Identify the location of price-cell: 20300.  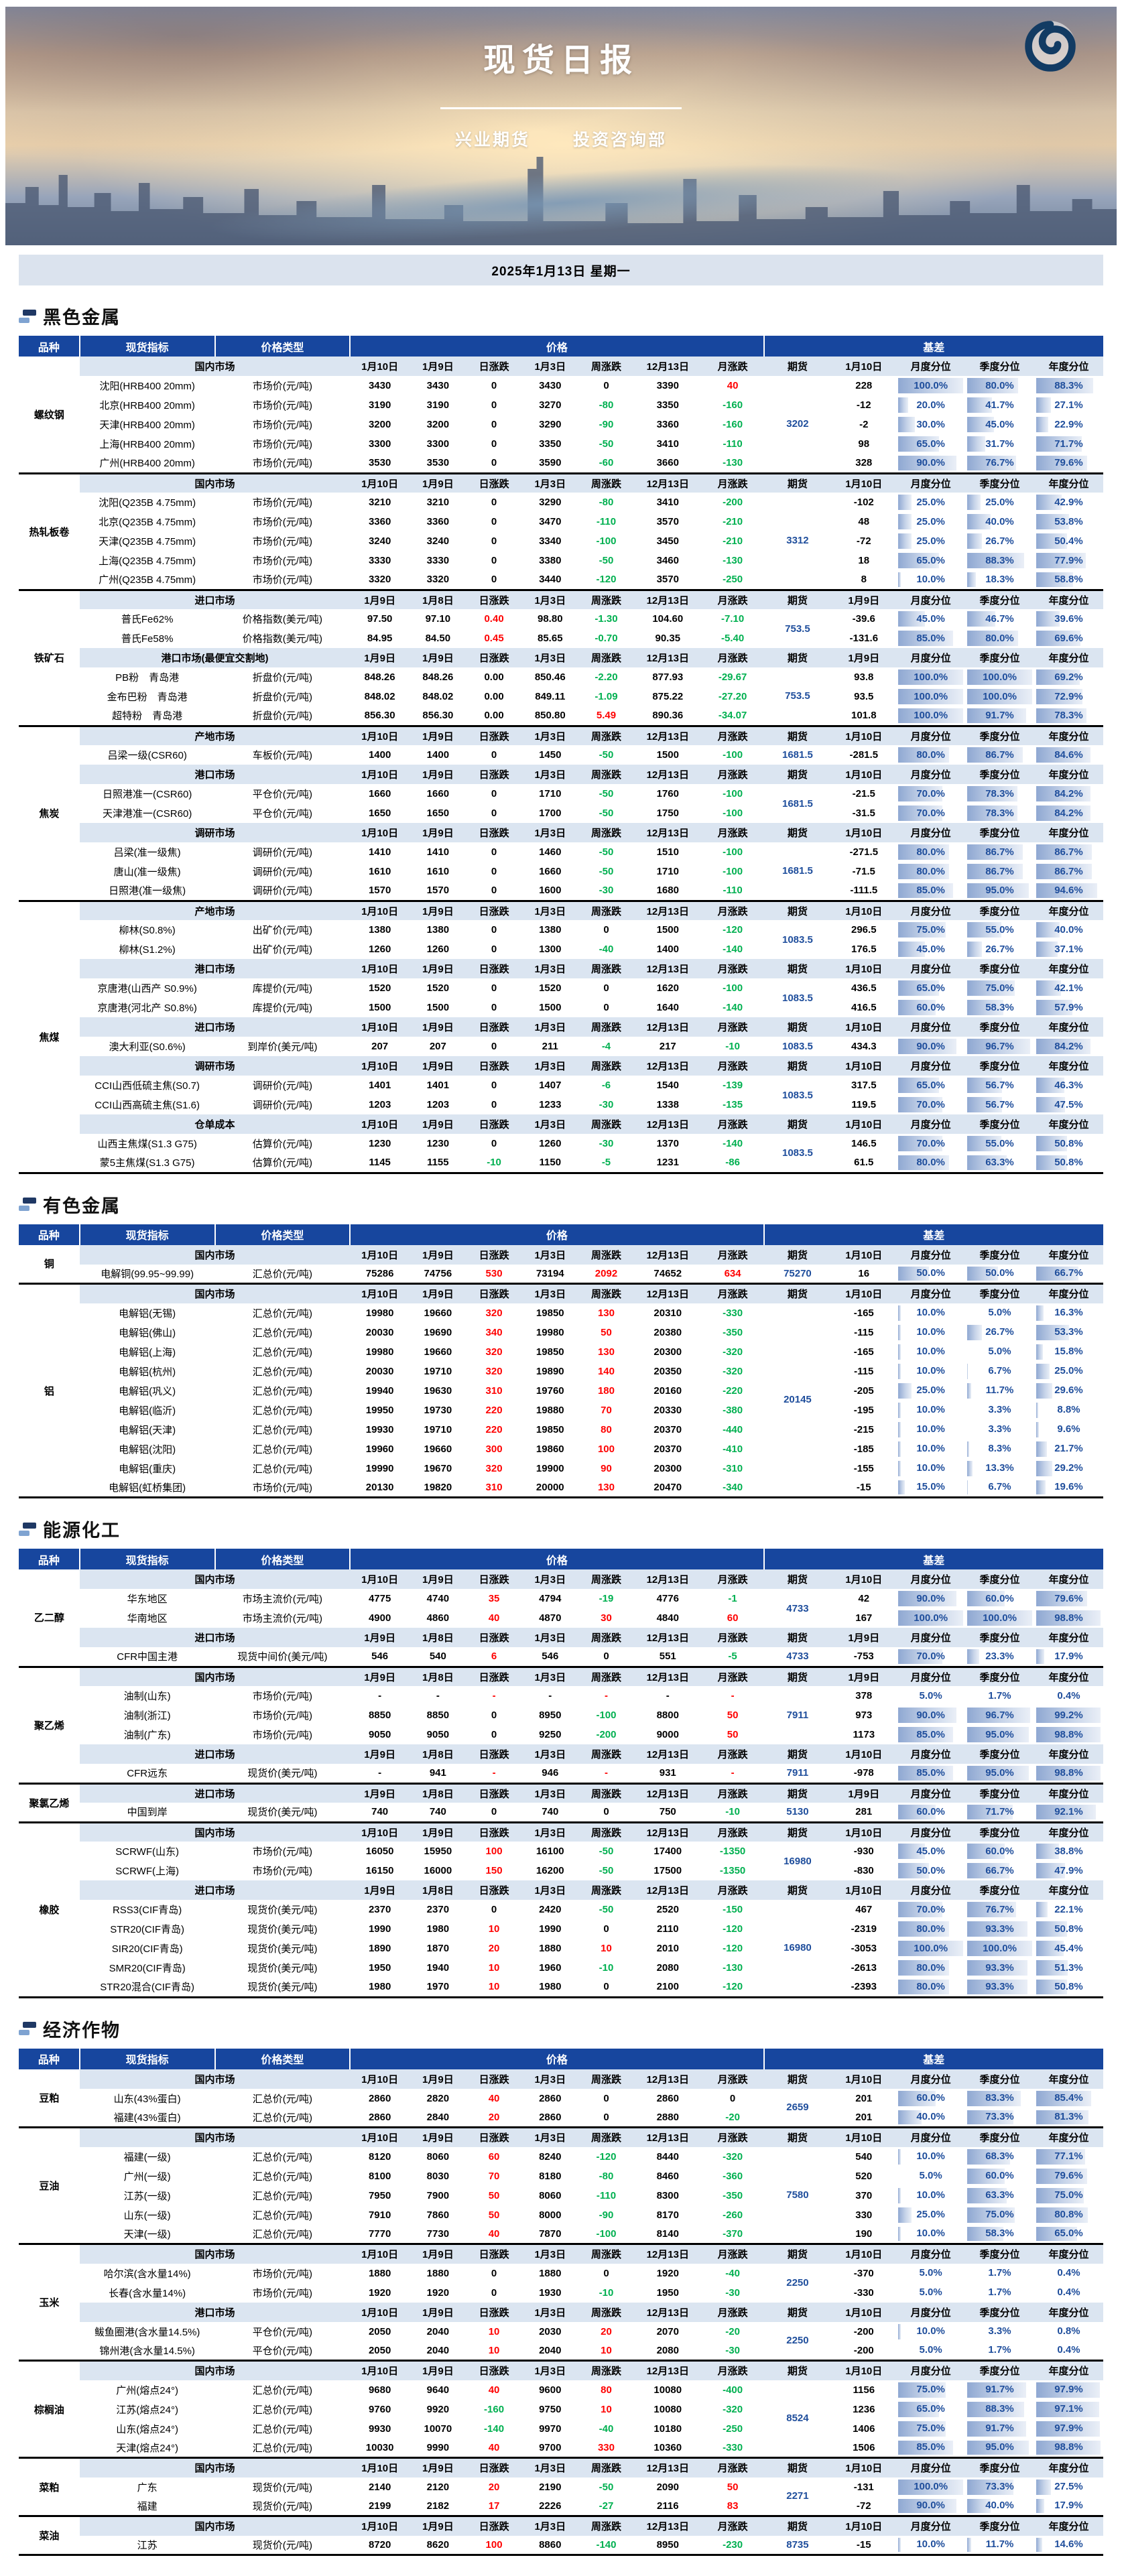
(667, 1468).